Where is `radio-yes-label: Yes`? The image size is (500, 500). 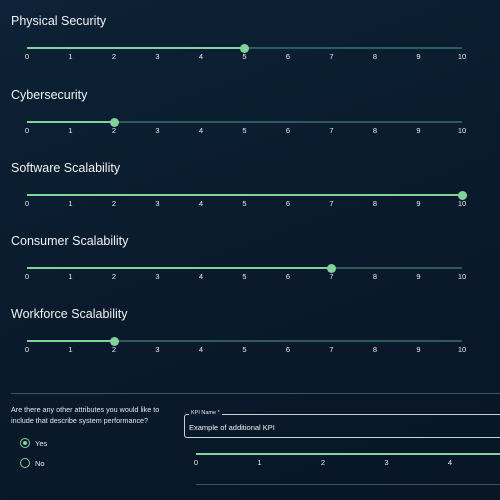
radio-yes-label: Yes is located at coordinates (41, 443).